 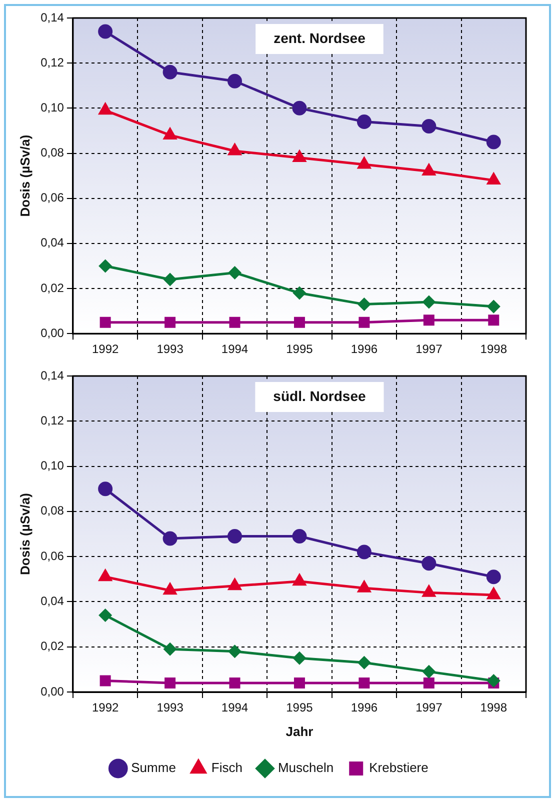 What do you see at coordinates (226, 768) in the screenshot?
I see `legend-label: Fisch` at bounding box center [226, 768].